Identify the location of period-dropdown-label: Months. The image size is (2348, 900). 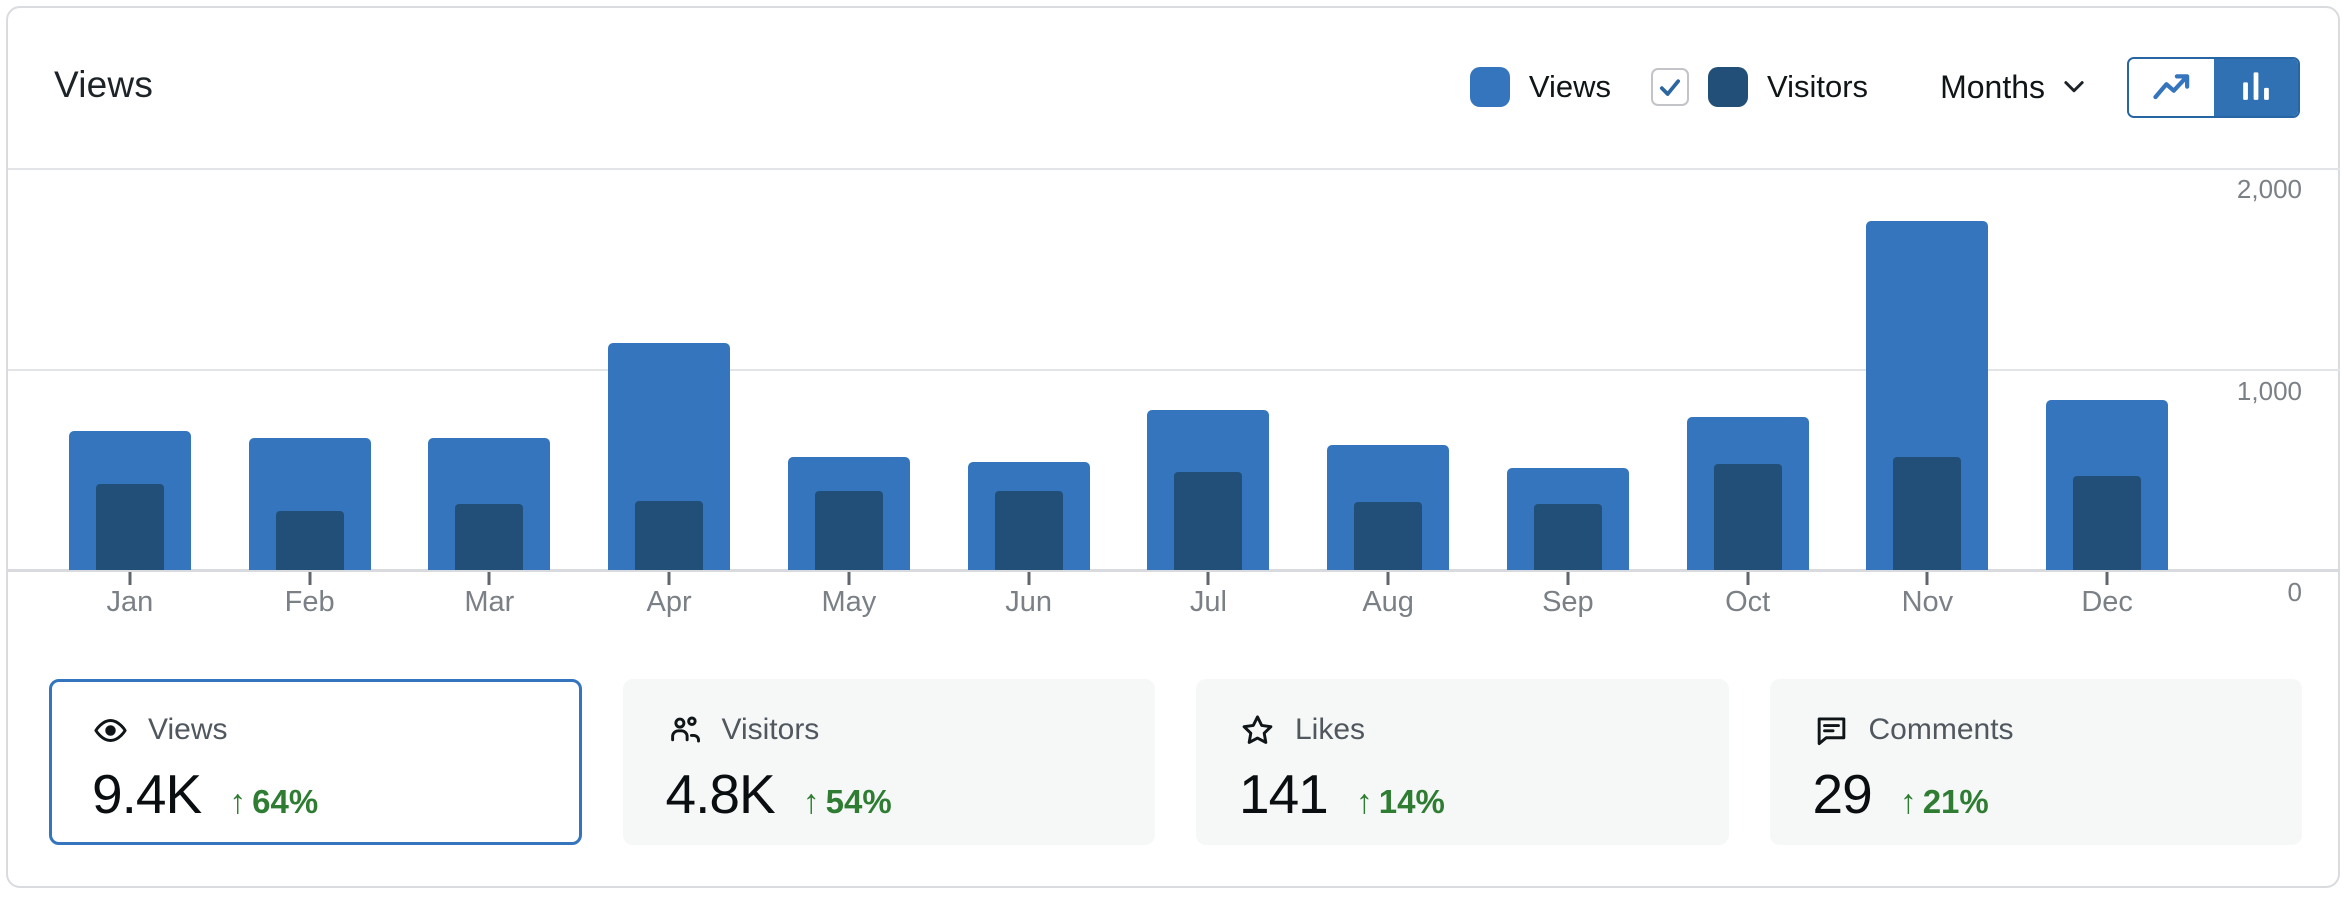
(1992, 86).